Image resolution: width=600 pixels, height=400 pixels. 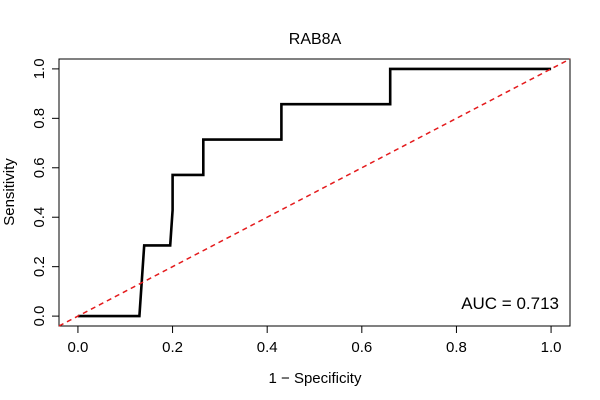 I want to click on x-tick-label: 0.0, so click(x=77, y=347).